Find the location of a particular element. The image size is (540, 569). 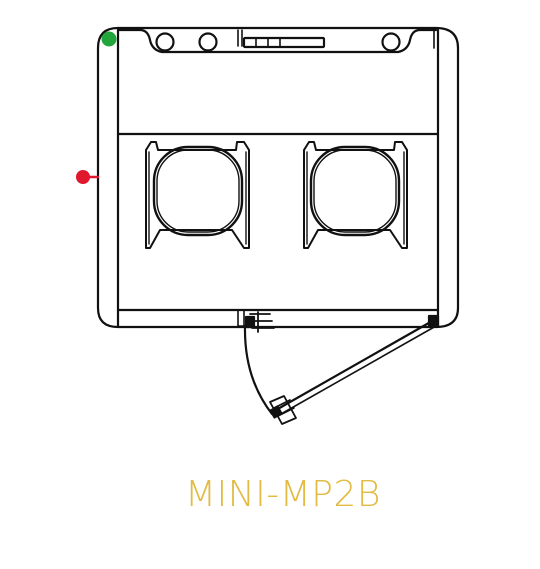

door-leaf-open is located at coordinates (354, 369).